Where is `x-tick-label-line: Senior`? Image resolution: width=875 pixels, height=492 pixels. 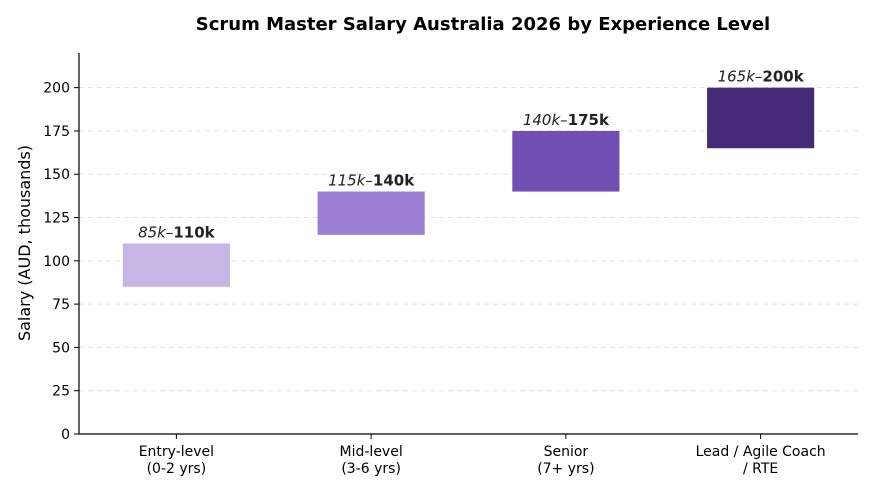
x-tick-label-line: Senior is located at coordinates (566, 452).